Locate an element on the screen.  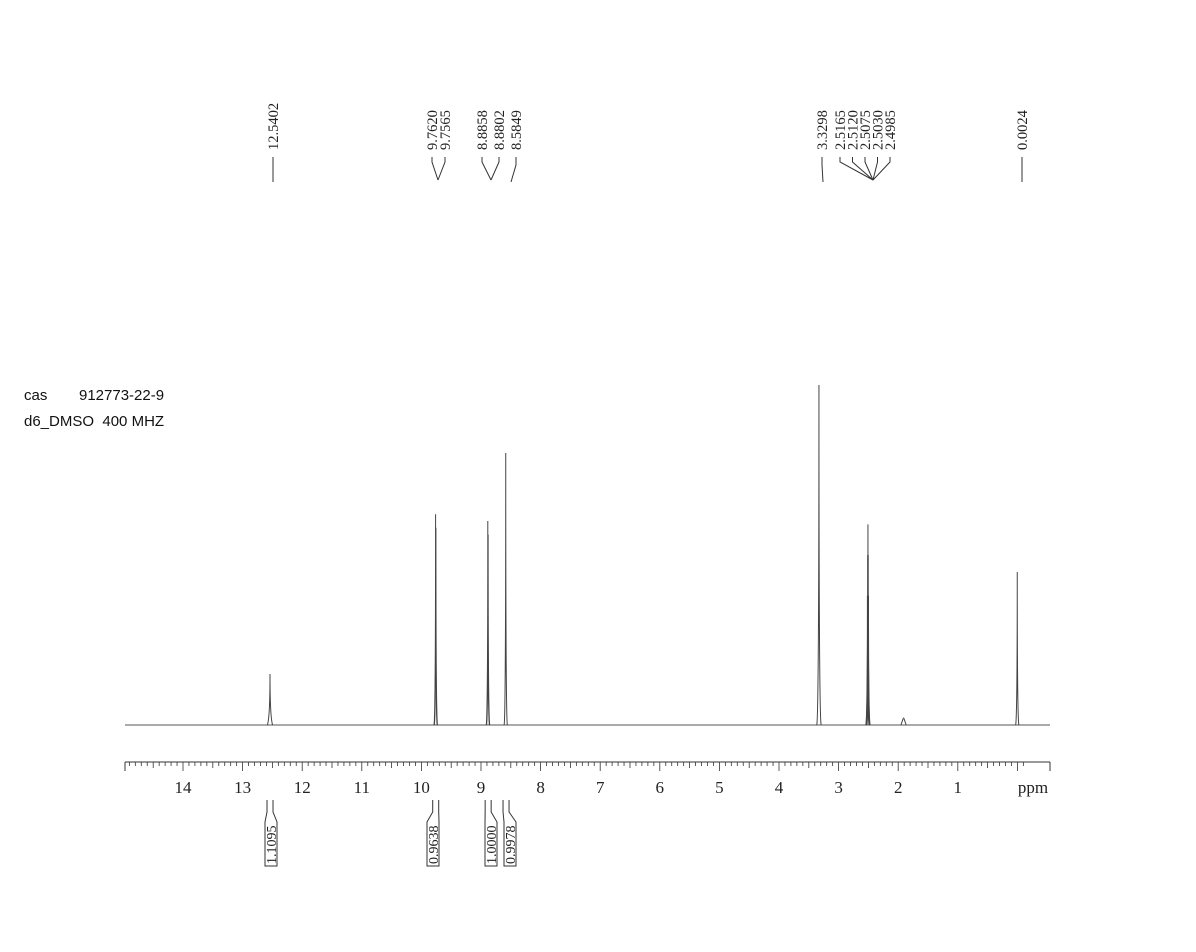
integral-value-label: 1.1095 is located at coordinates (272, 845).